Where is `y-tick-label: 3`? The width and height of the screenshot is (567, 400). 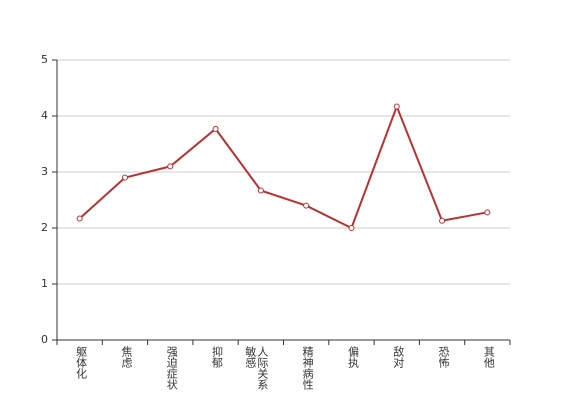
y-tick-label: 3 is located at coordinates (44, 171).